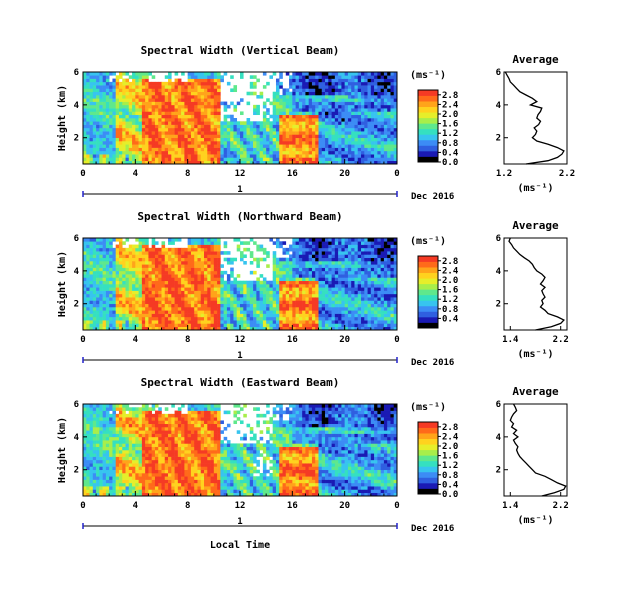 This screenshot has width=618, height=598. What do you see at coordinates (499, 106) in the screenshot?
I see `average-y-tick-label: 4` at bounding box center [499, 106].